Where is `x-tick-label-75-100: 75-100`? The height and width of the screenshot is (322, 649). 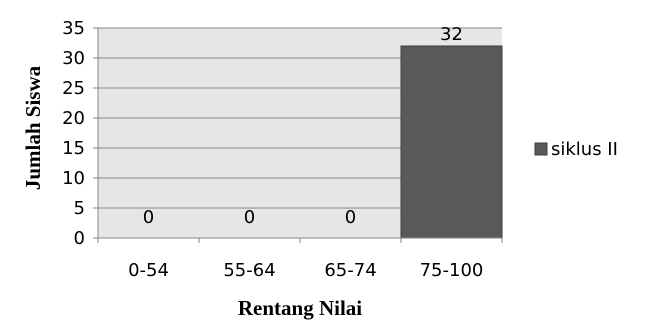
x-tick-label-75-100: 75-100 is located at coordinates (452, 270).